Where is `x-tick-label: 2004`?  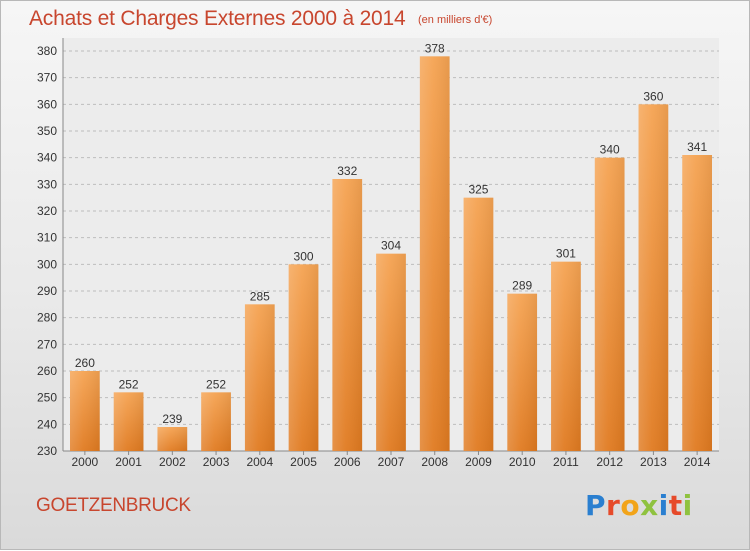
x-tick-label: 2004 is located at coordinates (259, 462).